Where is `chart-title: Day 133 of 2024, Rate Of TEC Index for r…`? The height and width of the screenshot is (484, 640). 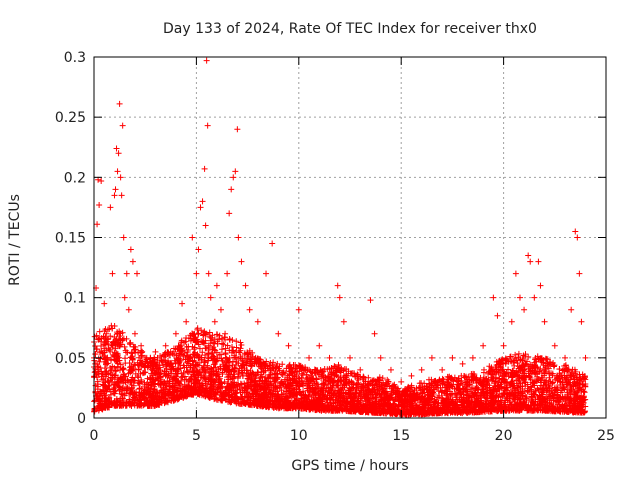
chart-title: Day 133 of 2024, Rate Of TEC Index for r… is located at coordinates (350, 29).